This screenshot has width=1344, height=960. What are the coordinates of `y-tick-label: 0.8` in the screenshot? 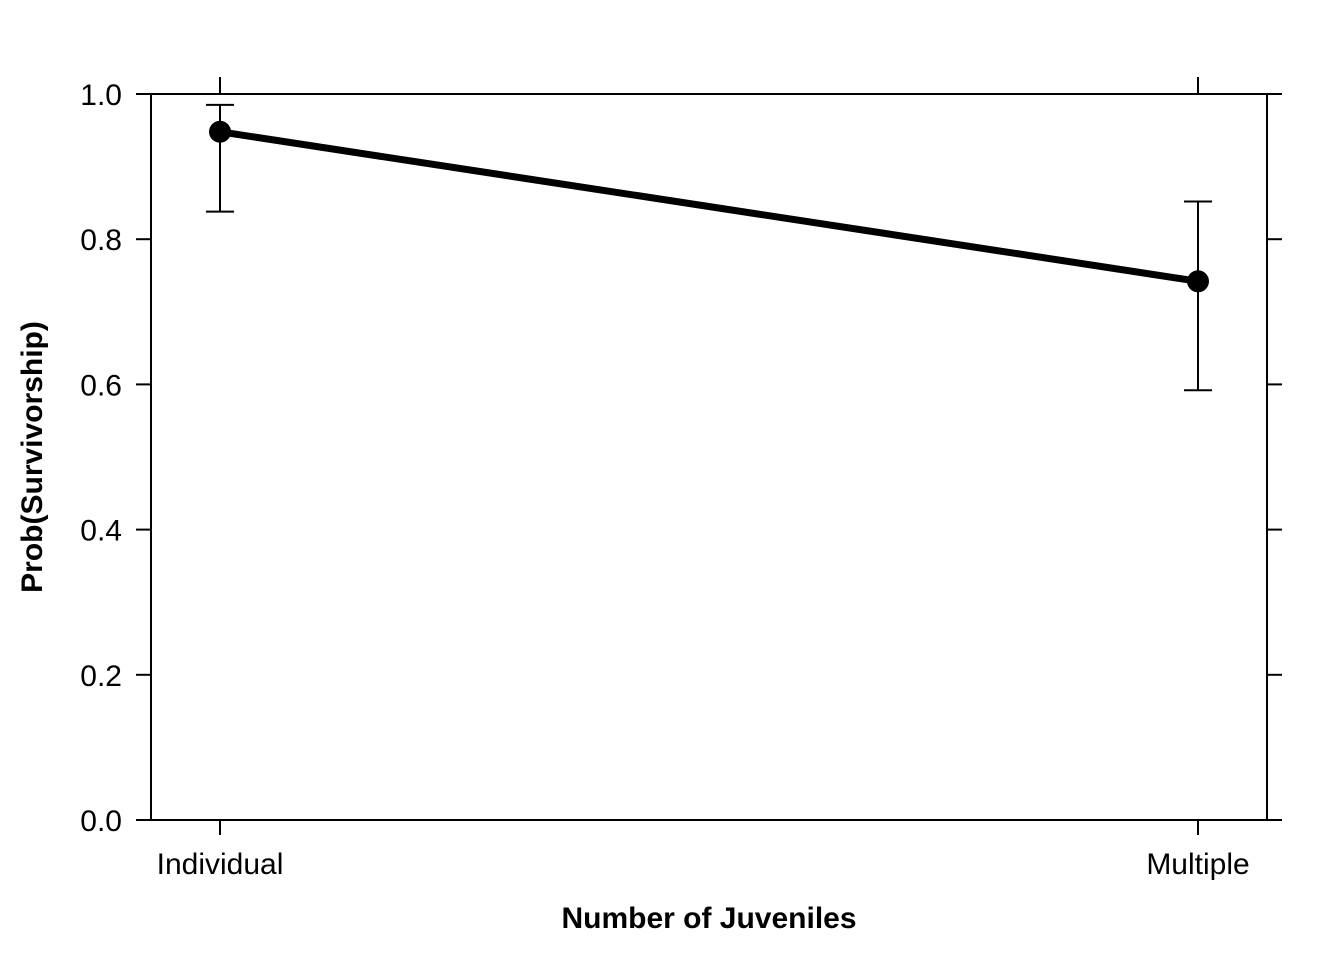 It's located at (101, 240).